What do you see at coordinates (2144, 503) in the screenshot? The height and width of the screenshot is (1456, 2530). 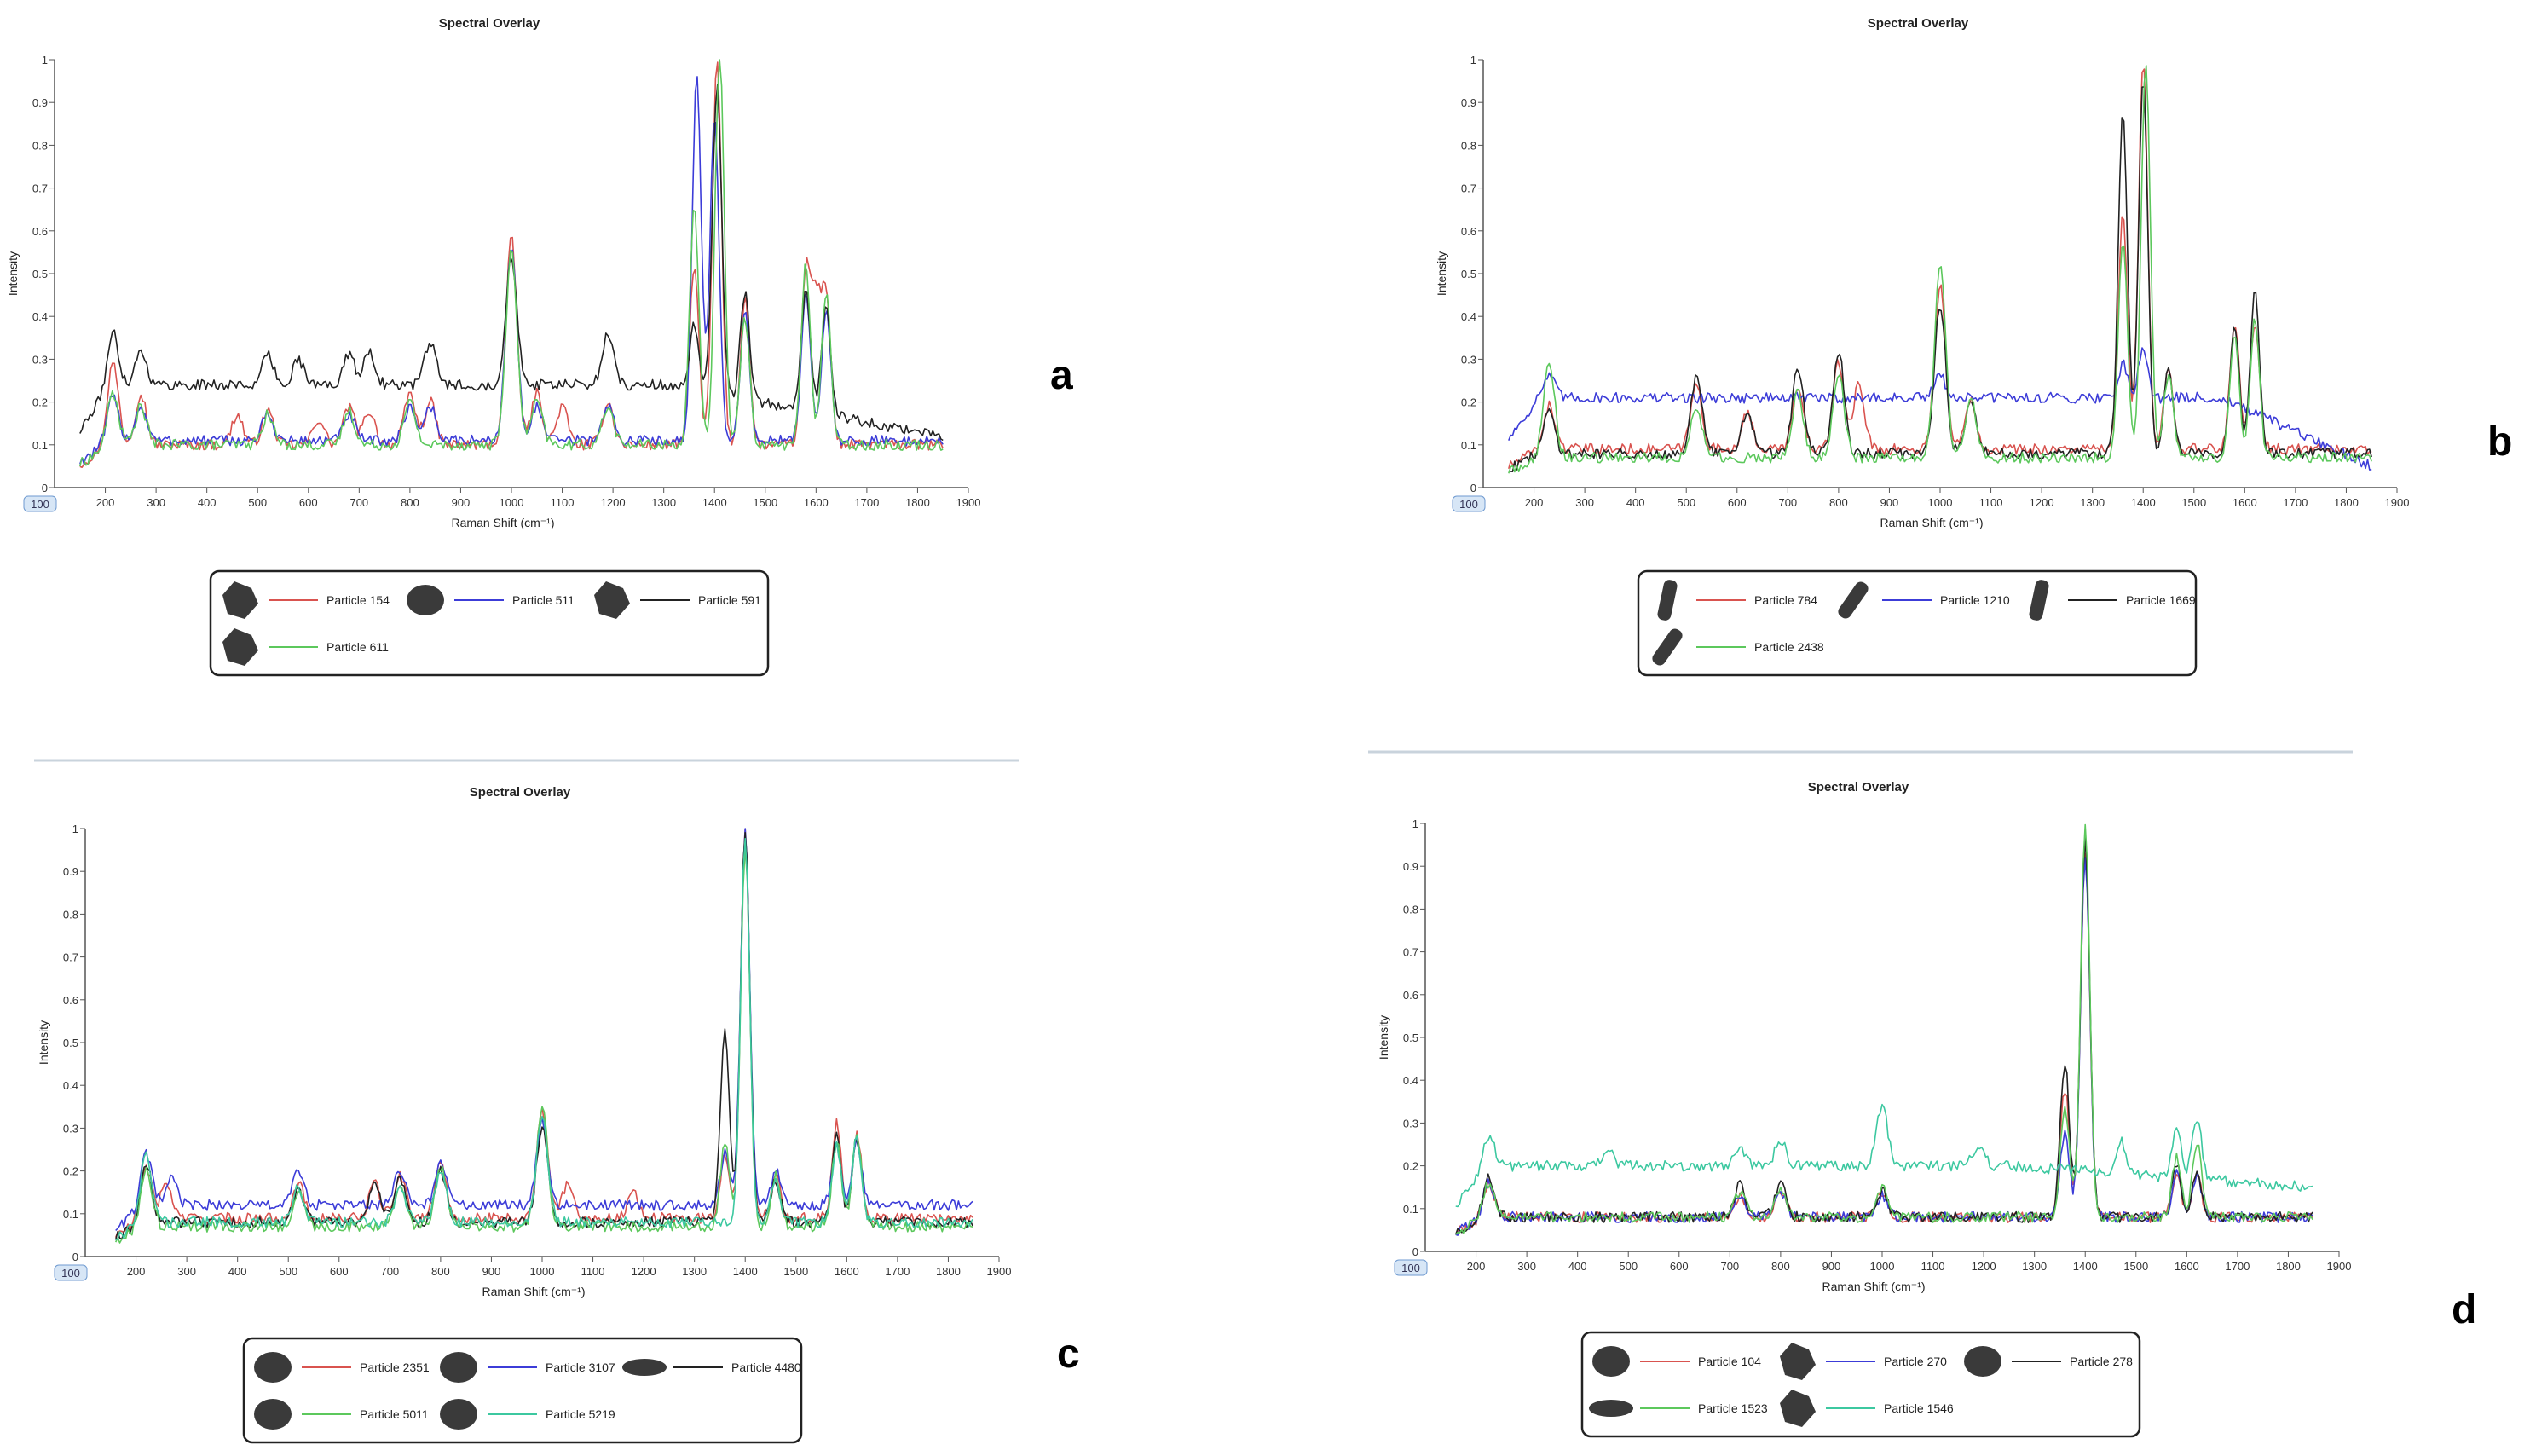 I see `x-tick-label: 1400` at bounding box center [2144, 503].